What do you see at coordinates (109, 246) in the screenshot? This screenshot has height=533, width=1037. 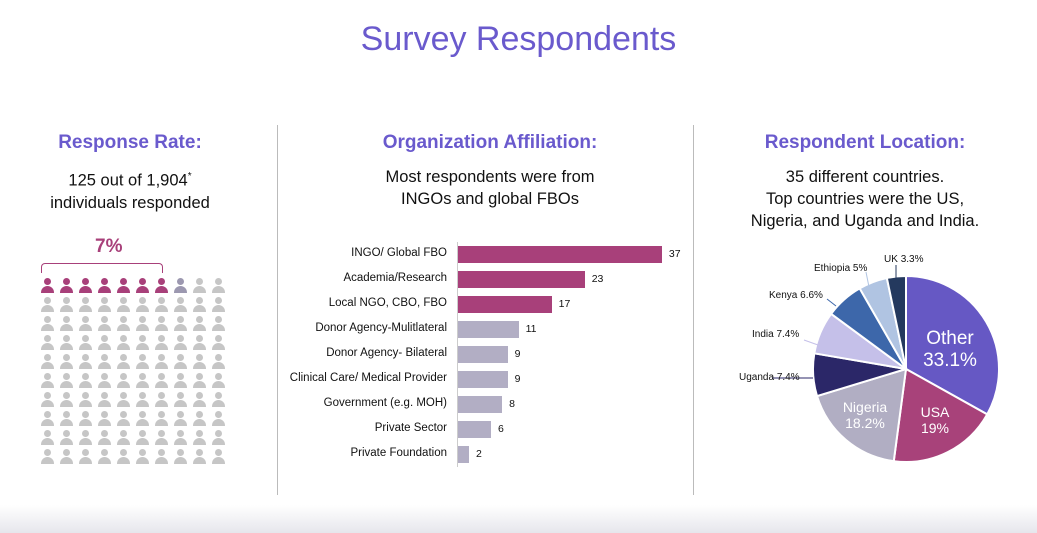 I see `percent-label: 7%` at bounding box center [109, 246].